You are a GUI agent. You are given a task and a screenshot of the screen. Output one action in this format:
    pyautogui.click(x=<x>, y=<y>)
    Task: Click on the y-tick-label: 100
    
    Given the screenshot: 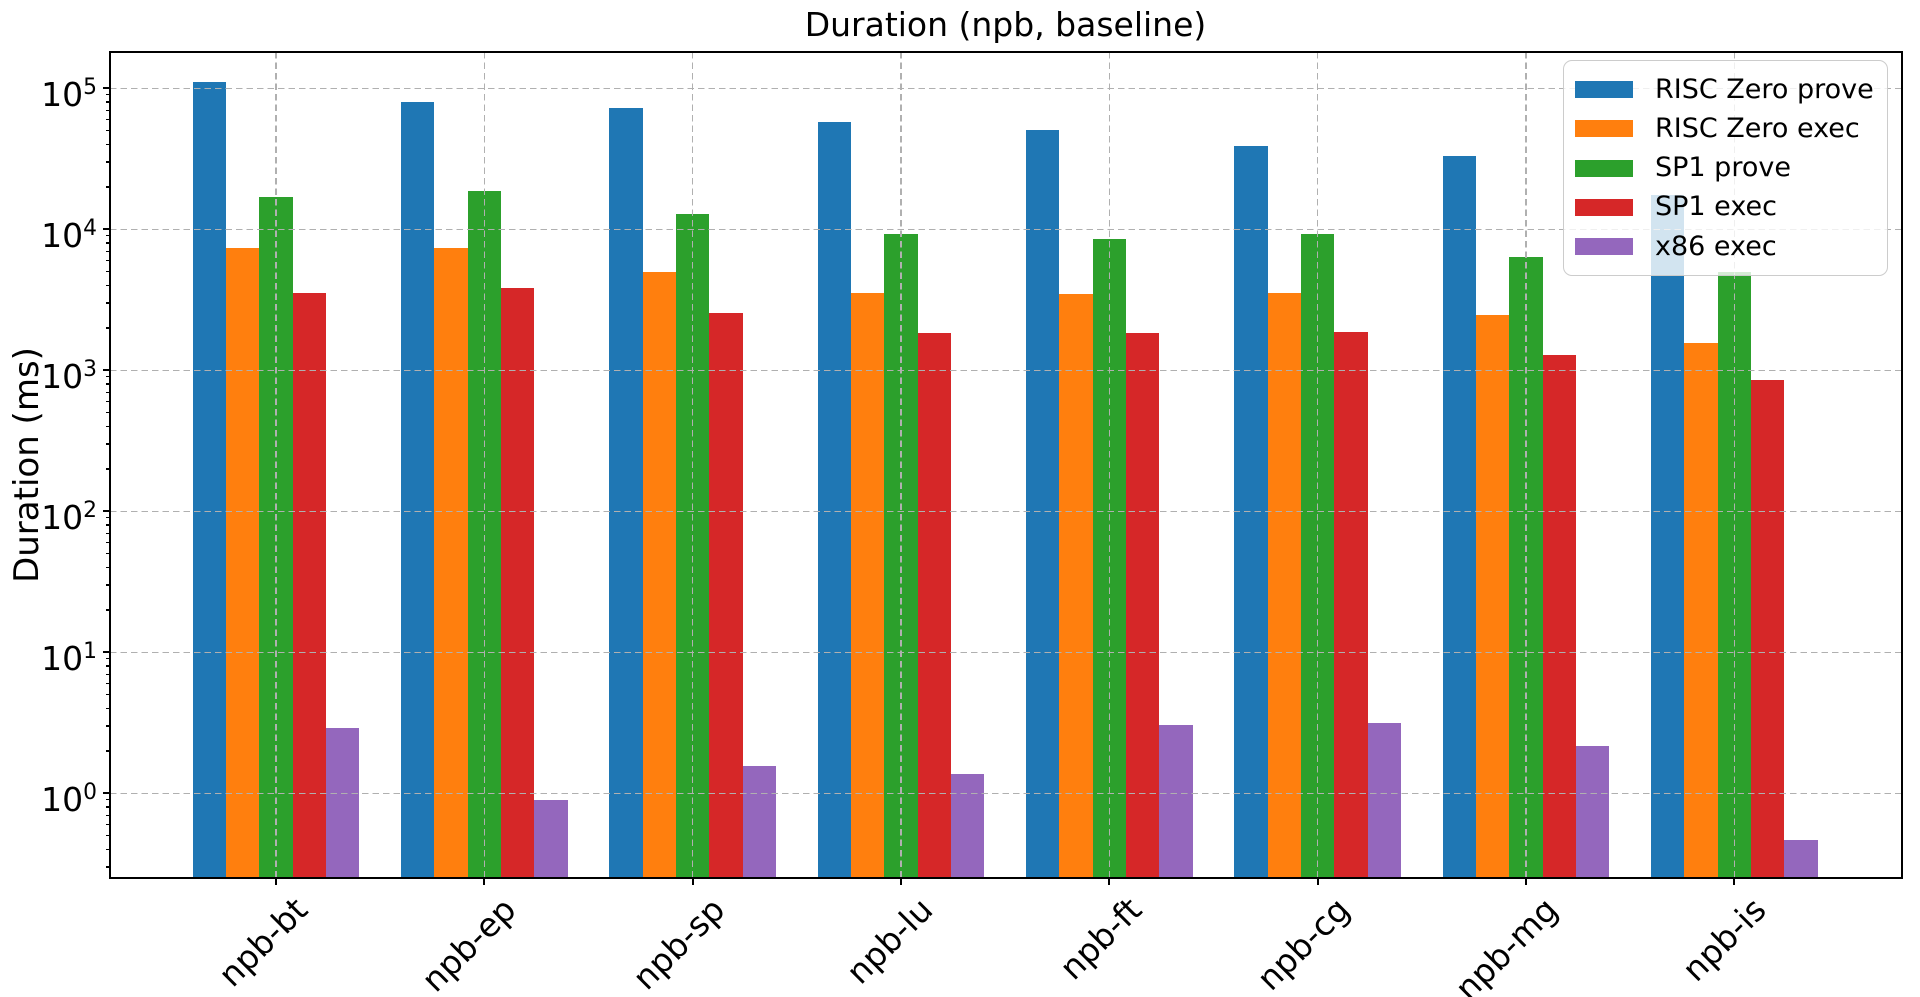 What is the action you would take?
    pyautogui.click(x=69, y=800)
    